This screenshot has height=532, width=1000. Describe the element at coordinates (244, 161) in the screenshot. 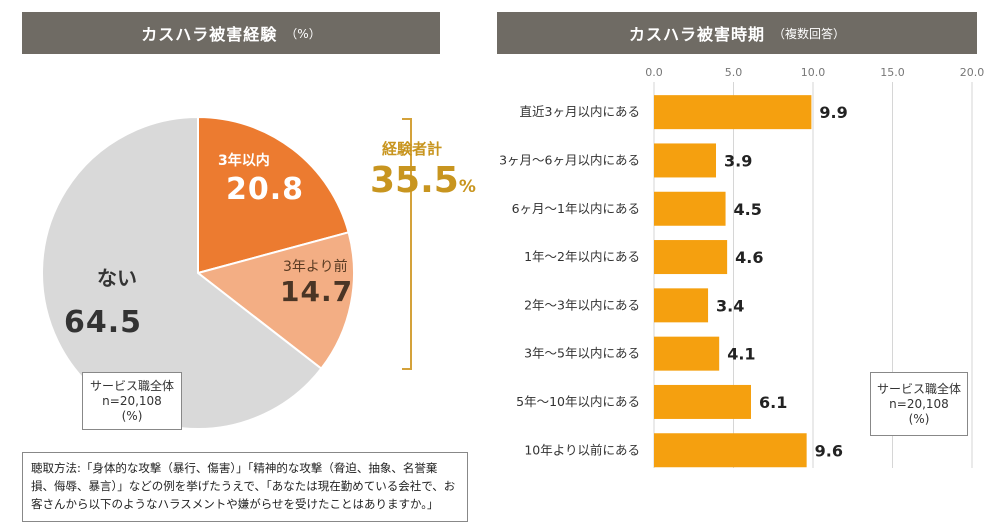

I see `slice-label-within-3-years: 3年以内` at that location.